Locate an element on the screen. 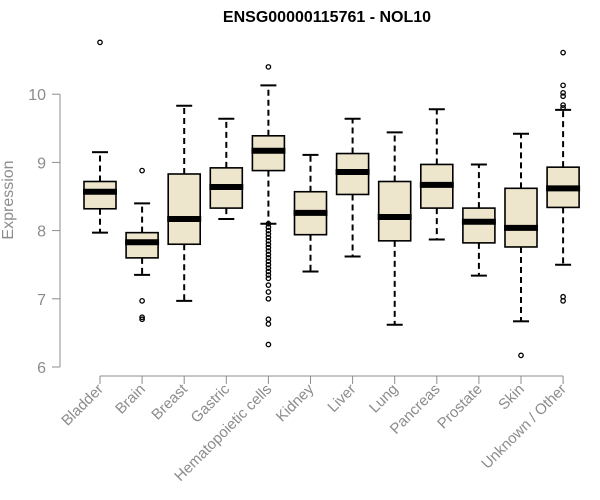  box-bladder is located at coordinates (100, 136).